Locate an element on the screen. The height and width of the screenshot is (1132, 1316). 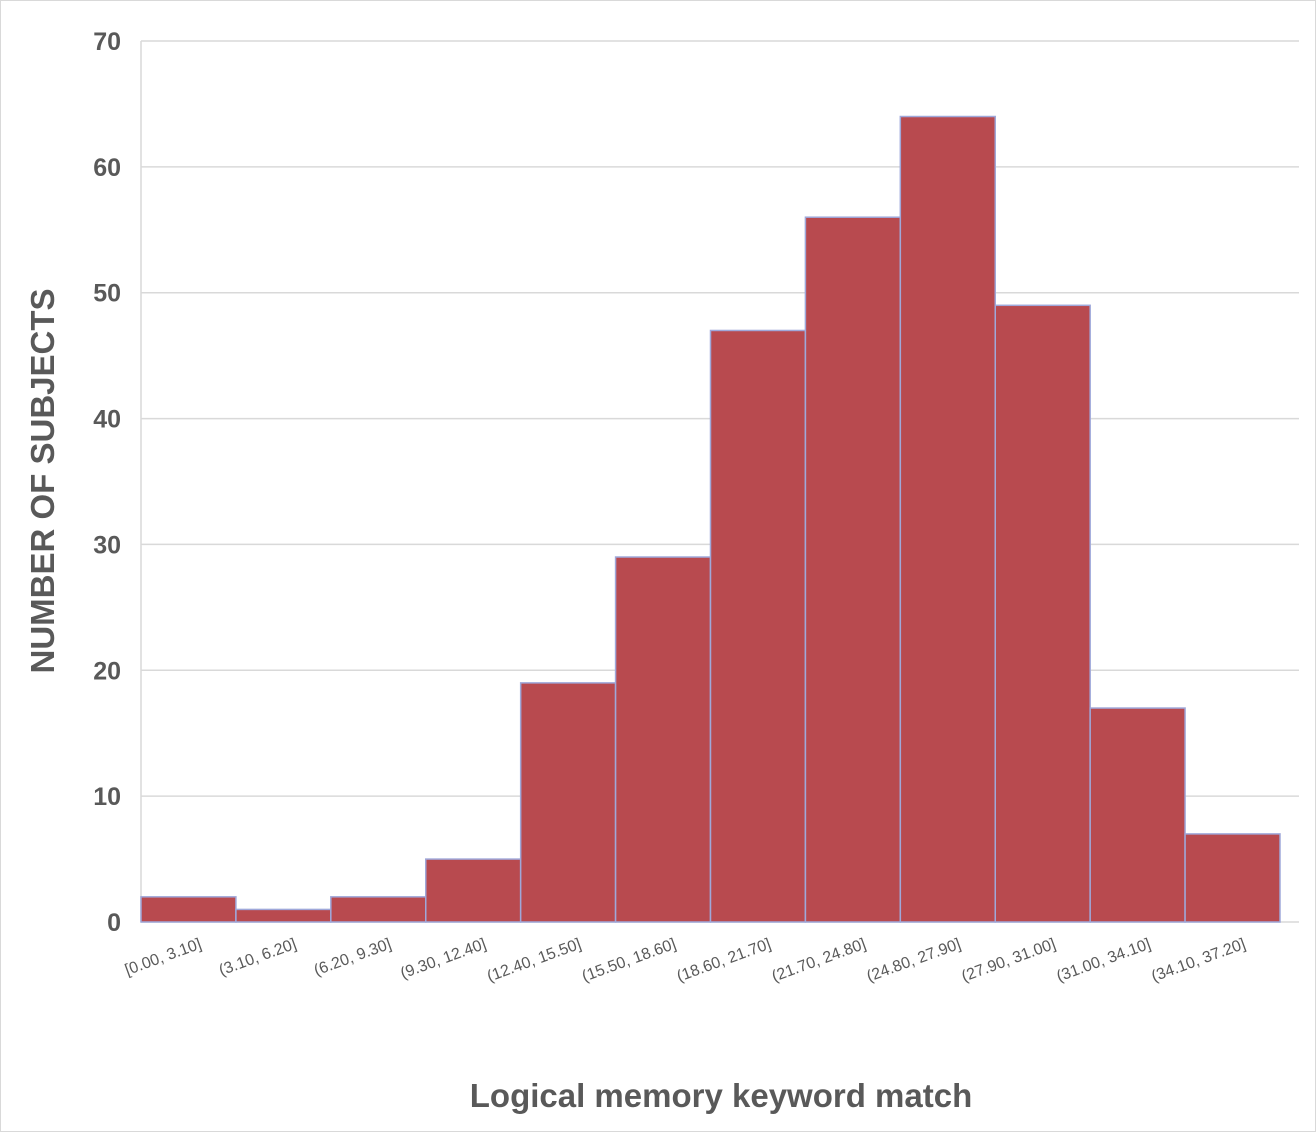
y-tick-label: 30 is located at coordinates (107, 545).